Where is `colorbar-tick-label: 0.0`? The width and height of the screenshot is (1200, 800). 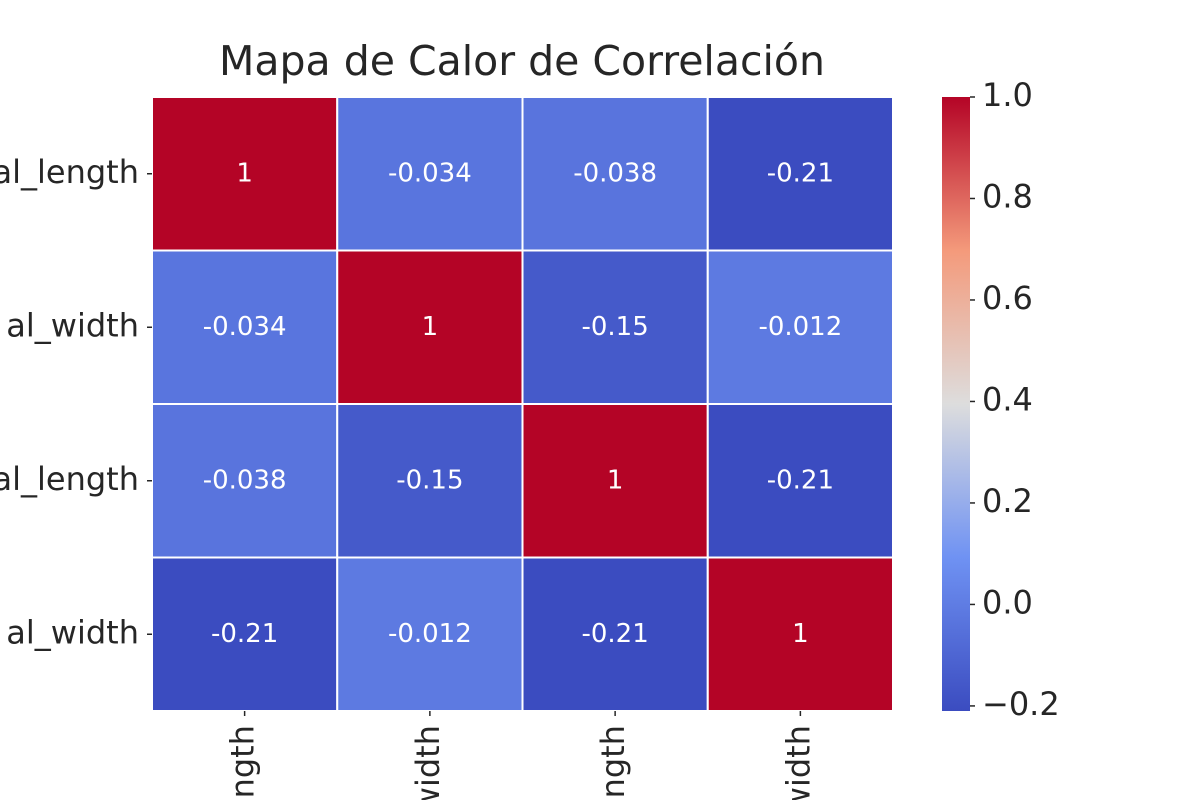
colorbar-tick-label: 0.0 is located at coordinates (1007, 602).